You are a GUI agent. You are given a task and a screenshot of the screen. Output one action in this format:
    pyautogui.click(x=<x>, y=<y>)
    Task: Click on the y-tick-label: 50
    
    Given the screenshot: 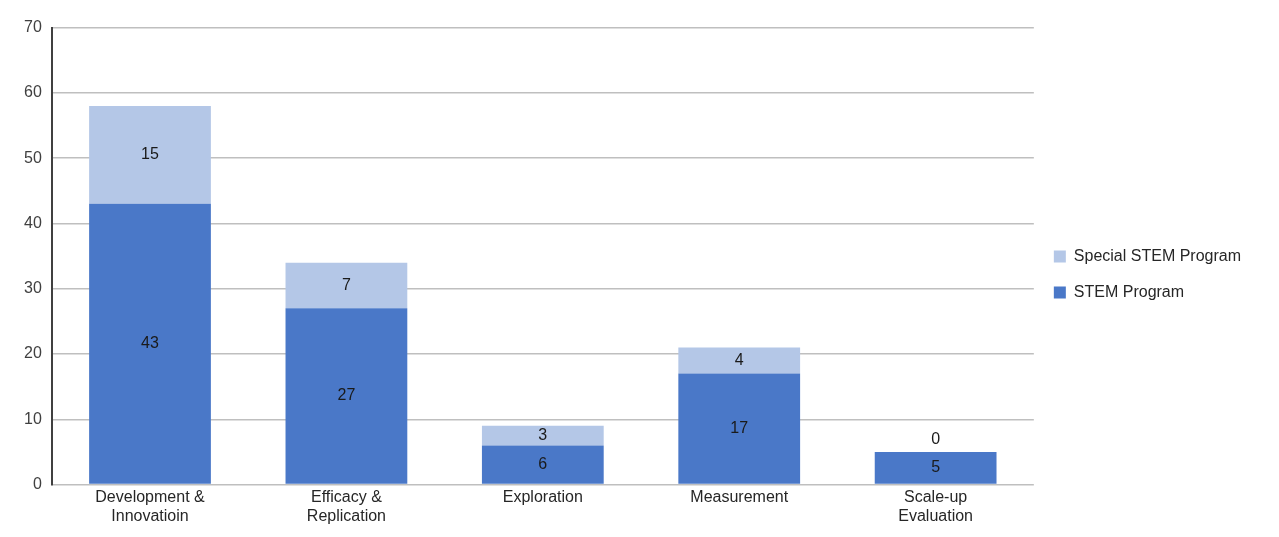 What is the action you would take?
    pyautogui.click(x=33, y=157)
    